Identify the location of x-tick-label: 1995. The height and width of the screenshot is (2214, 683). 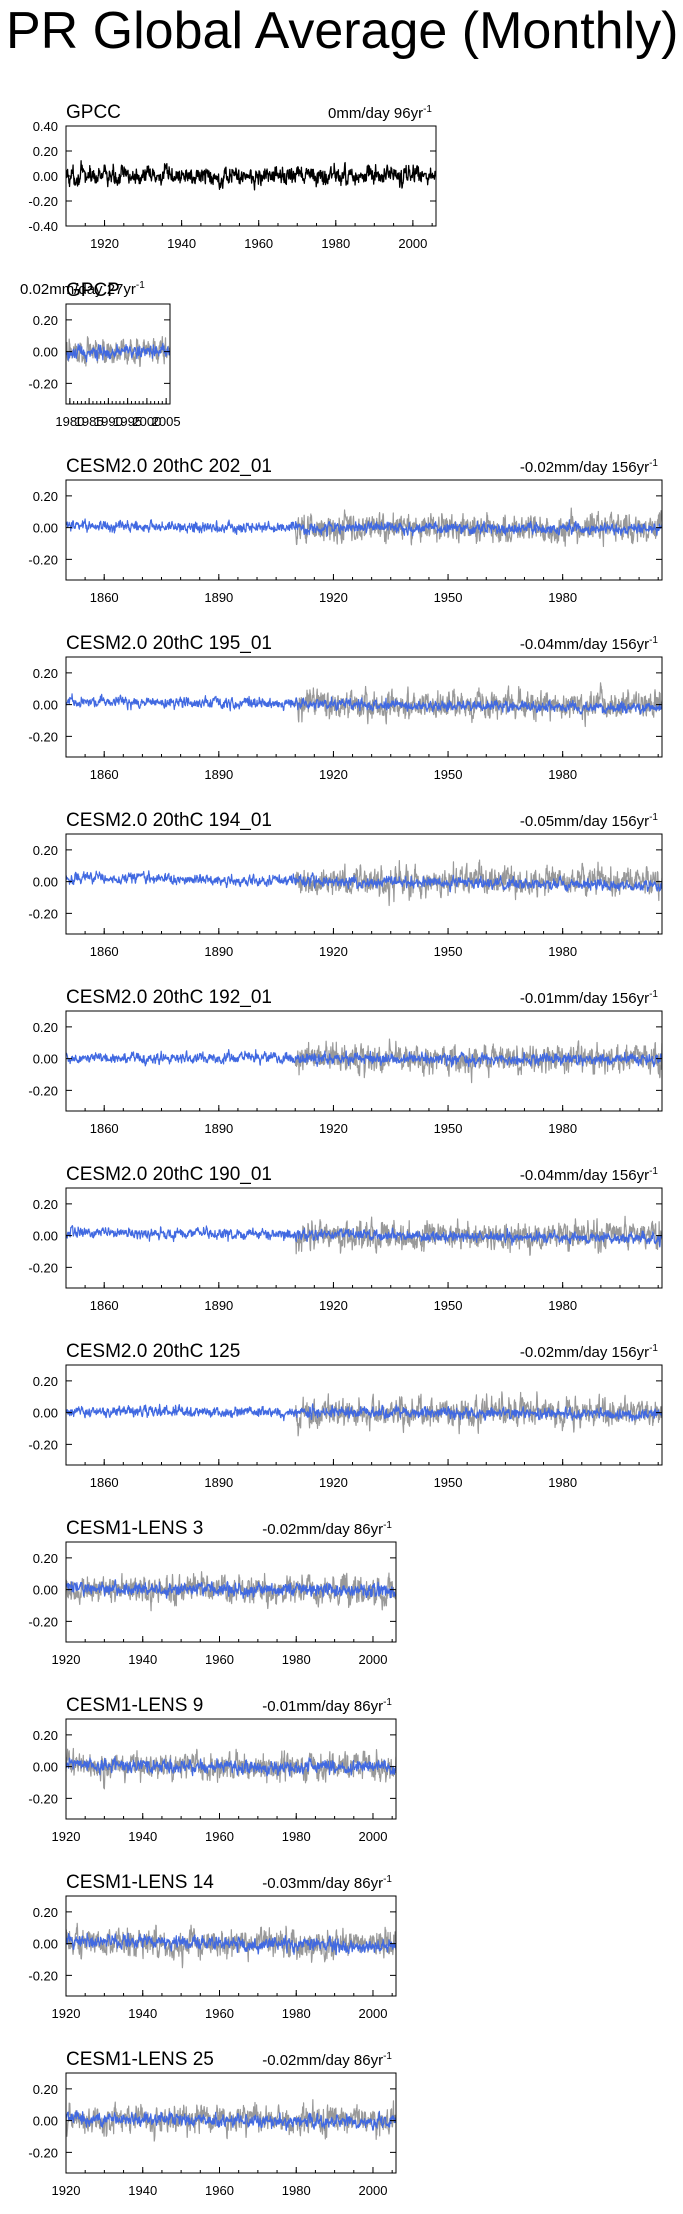
(127, 421).